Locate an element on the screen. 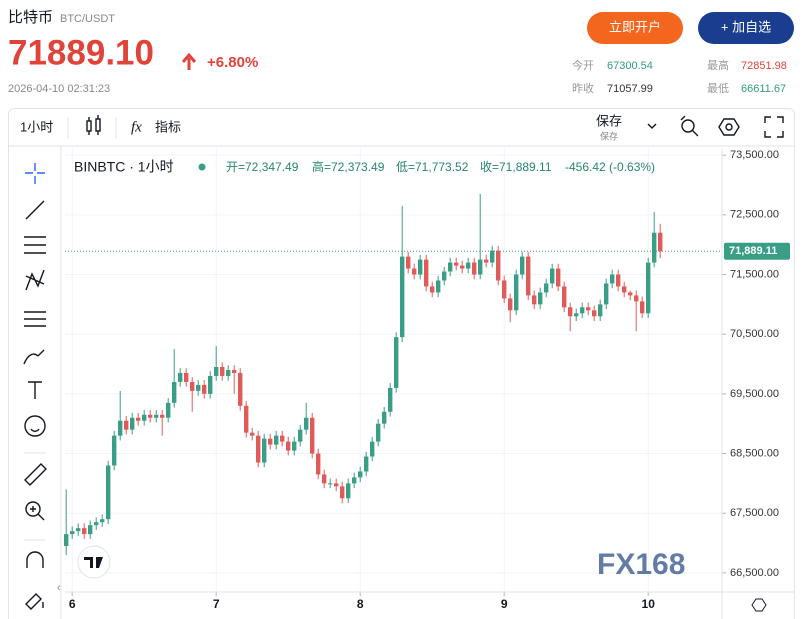 The height and width of the screenshot is (619, 803). indicators: 指标 is located at coordinates (168, 126).